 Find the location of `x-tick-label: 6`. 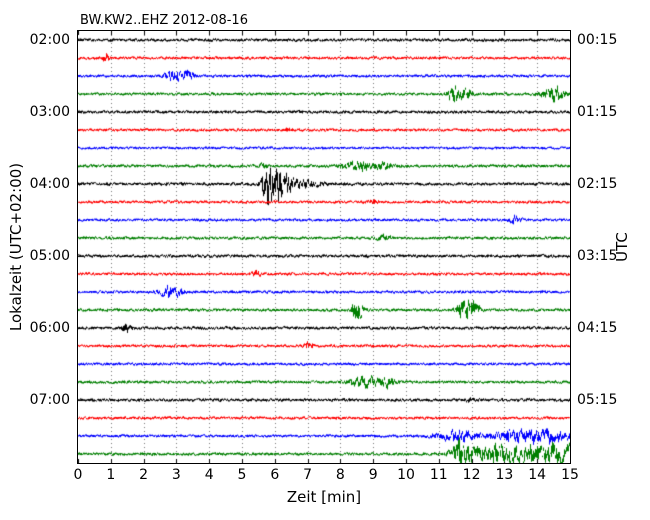

x-tick-label: 6 is located at coordinates (275, 475).